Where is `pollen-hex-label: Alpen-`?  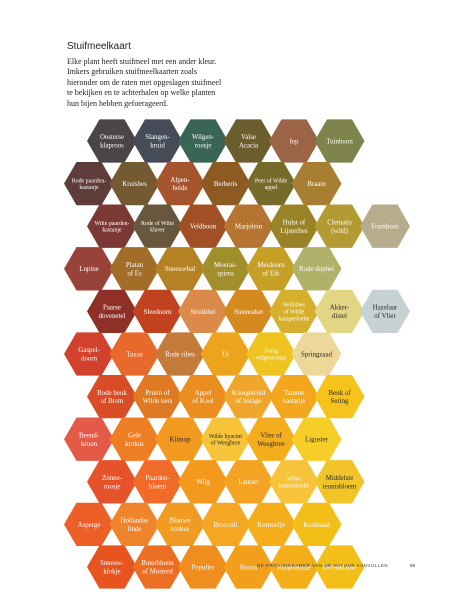
pollen-hex-label: Alpen- is located at coordinates (180, 180).